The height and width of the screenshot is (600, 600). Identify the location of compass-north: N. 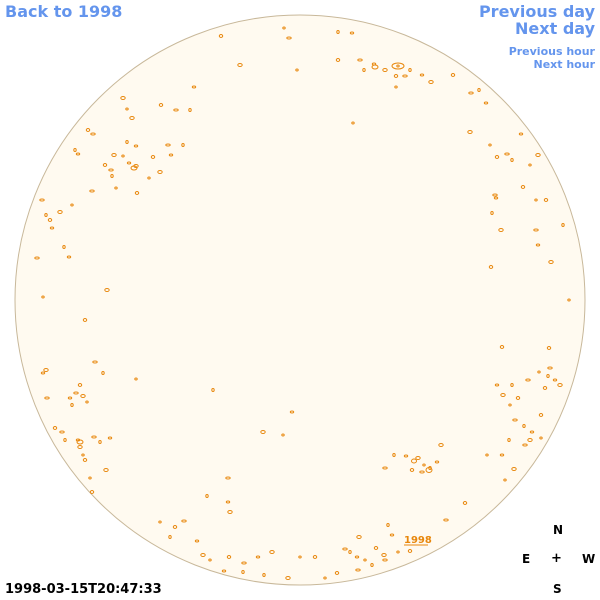
(558, 530).